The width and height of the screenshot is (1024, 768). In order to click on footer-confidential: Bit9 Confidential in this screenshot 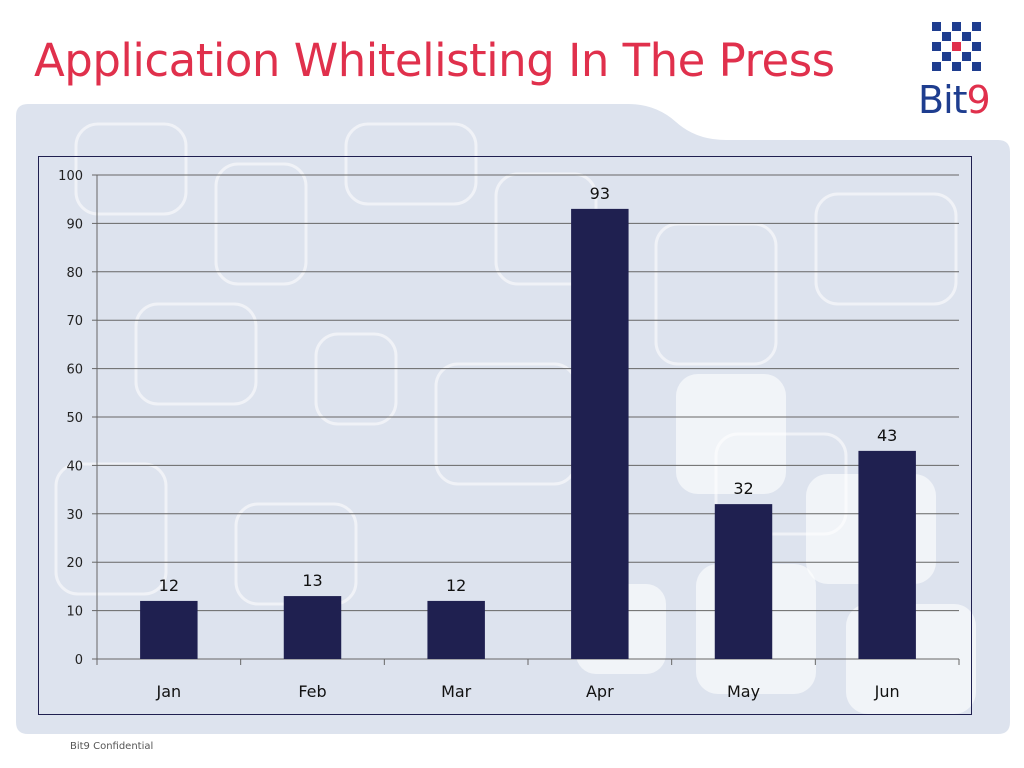, I will do `click(112, 746)`.